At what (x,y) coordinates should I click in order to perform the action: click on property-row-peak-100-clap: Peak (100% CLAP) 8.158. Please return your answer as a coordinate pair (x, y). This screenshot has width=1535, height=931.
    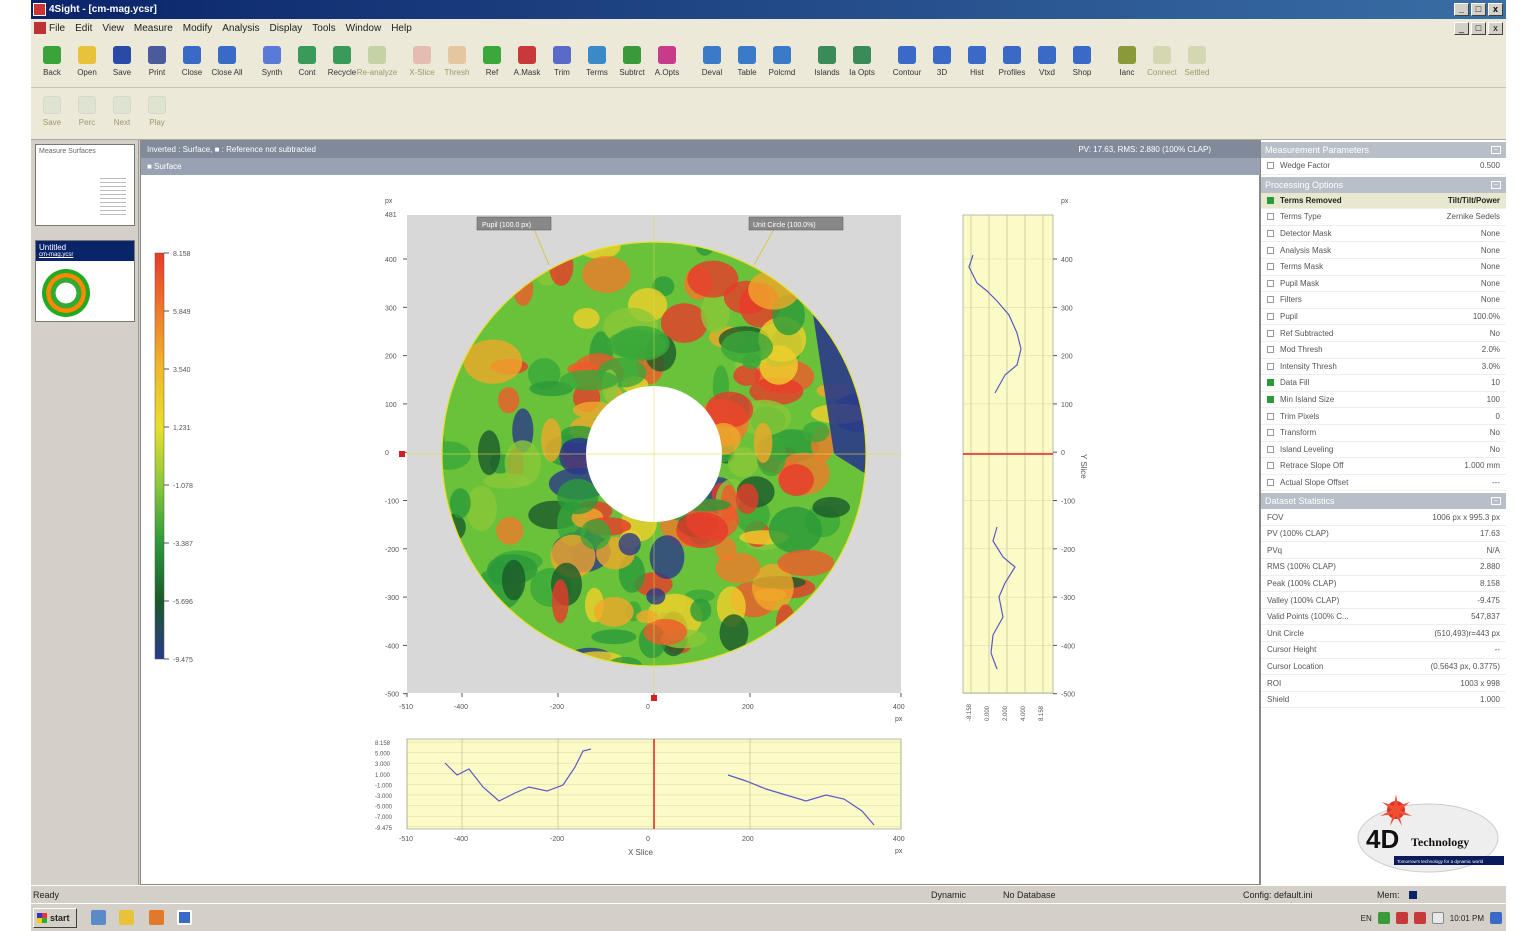
    Looking at the image, I should click on (1383, 584).